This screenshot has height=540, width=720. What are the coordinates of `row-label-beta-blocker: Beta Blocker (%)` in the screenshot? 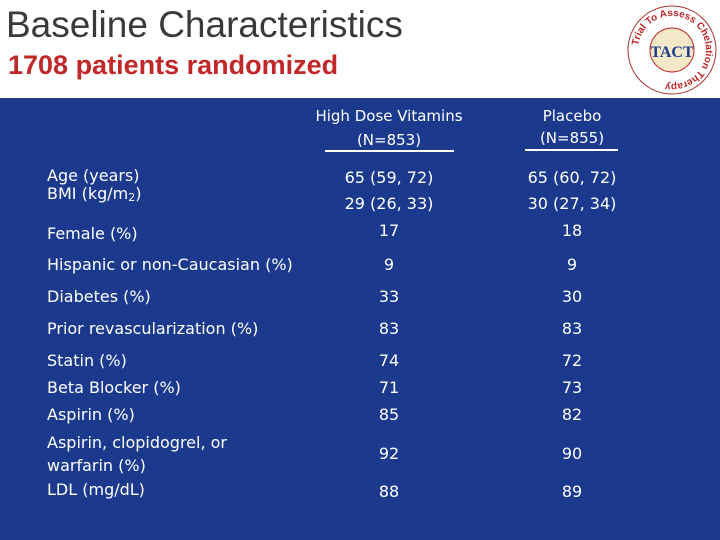 It's located at (114, 387).